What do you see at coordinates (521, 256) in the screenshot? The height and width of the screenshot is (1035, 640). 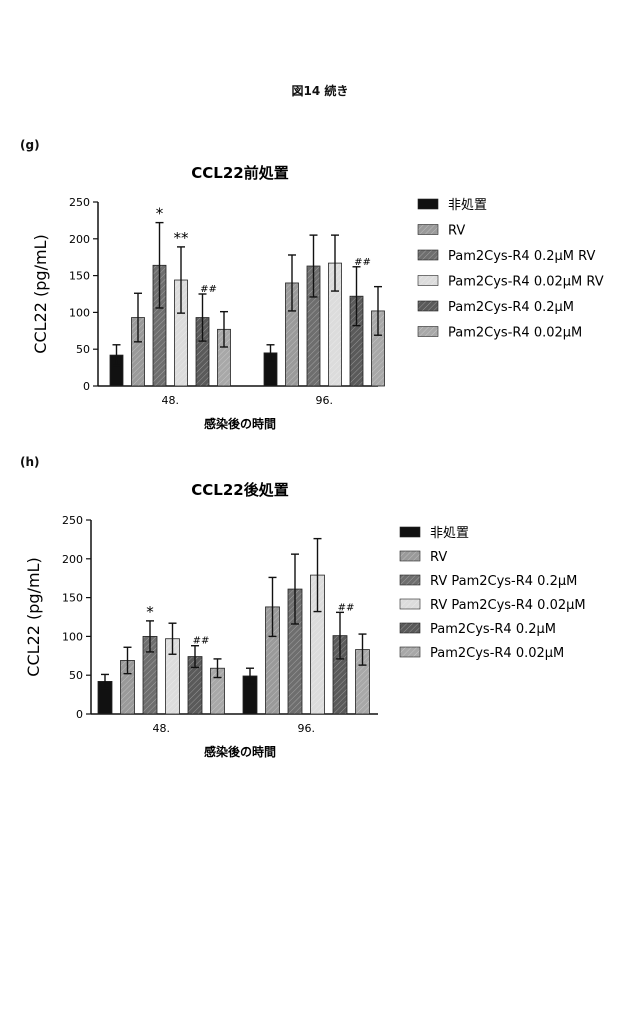 I see `legend-label: Pam2Cys-R4 0.2μM RV` at bounding box center [521, 256].